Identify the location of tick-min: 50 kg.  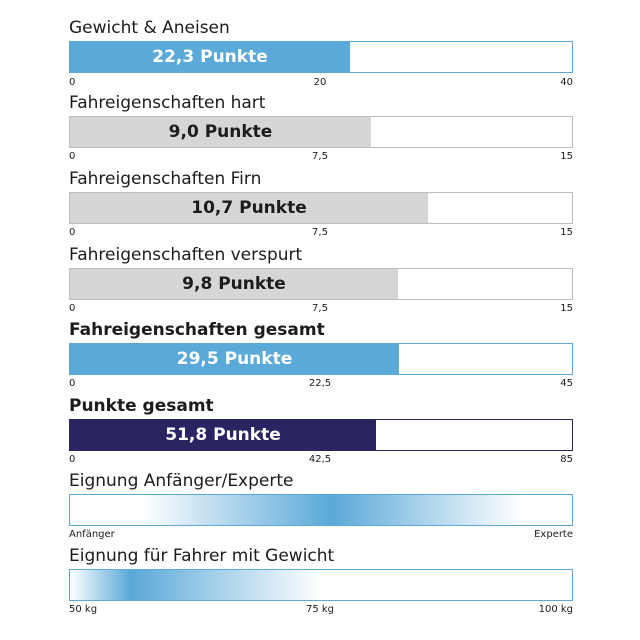
(83, 609).